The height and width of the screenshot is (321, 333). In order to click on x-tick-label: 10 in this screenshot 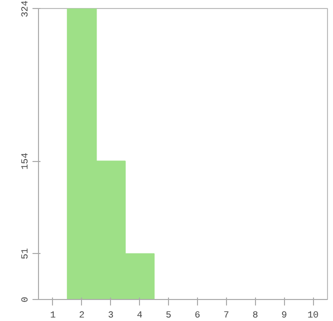, I will do `click(313, 315)`.